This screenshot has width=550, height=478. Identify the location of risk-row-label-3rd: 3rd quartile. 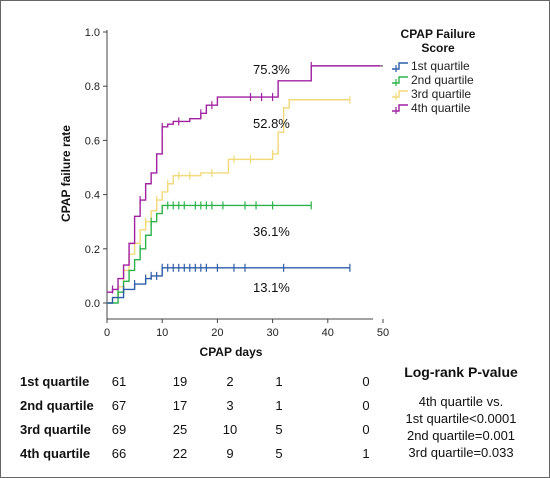
(55, 429).